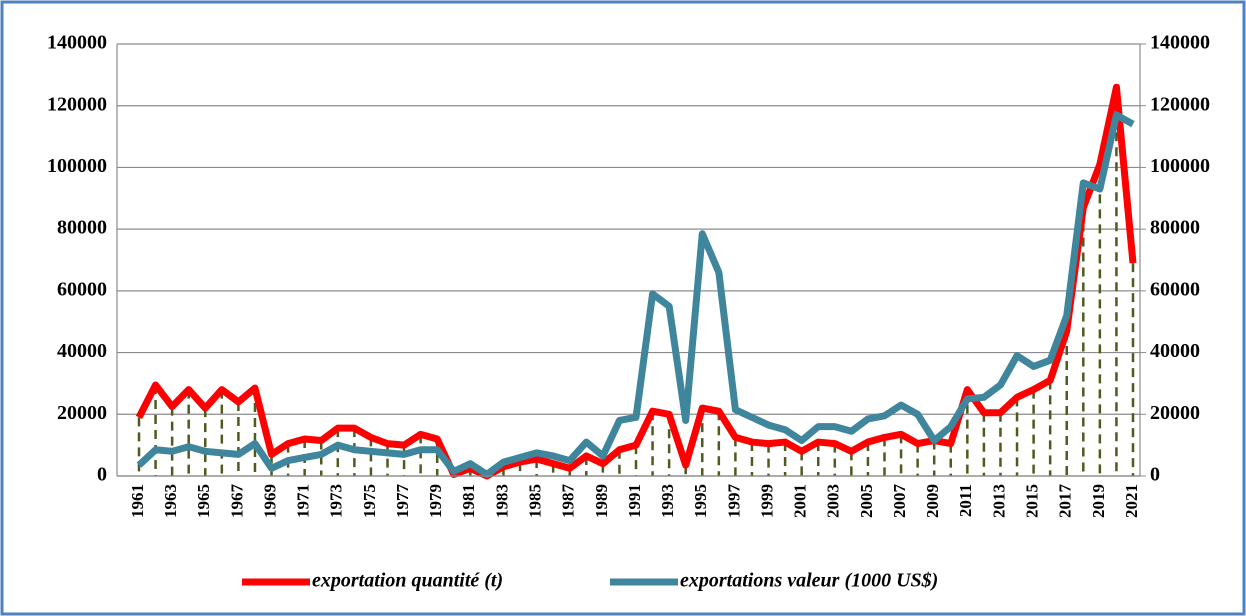 The image size is (1246, 616). What do you see at coordinates (833, 501) in the screenshot?
I see `x-tick-label: 2003` at bounding box center [833, 501].